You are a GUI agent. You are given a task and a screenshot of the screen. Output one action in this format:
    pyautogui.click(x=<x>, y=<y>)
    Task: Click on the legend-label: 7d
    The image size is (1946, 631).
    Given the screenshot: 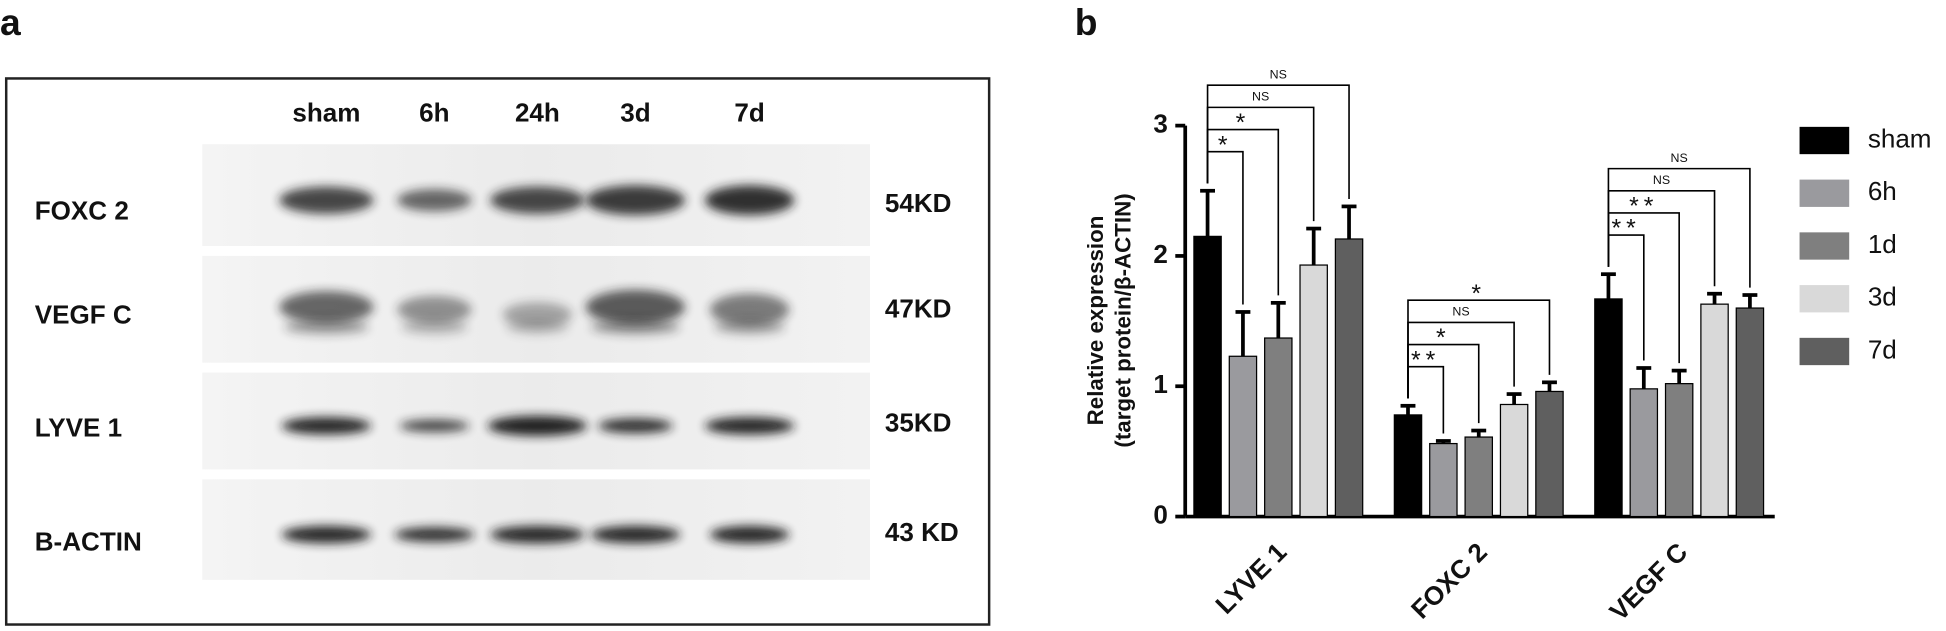 What is the action you would take?
    pyautogui.click(x=1882, y=349)
    